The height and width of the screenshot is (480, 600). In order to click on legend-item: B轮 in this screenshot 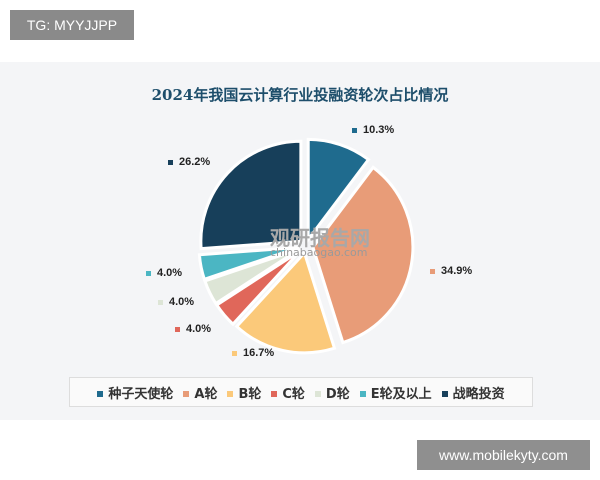, I will do `click(244, 392)`.